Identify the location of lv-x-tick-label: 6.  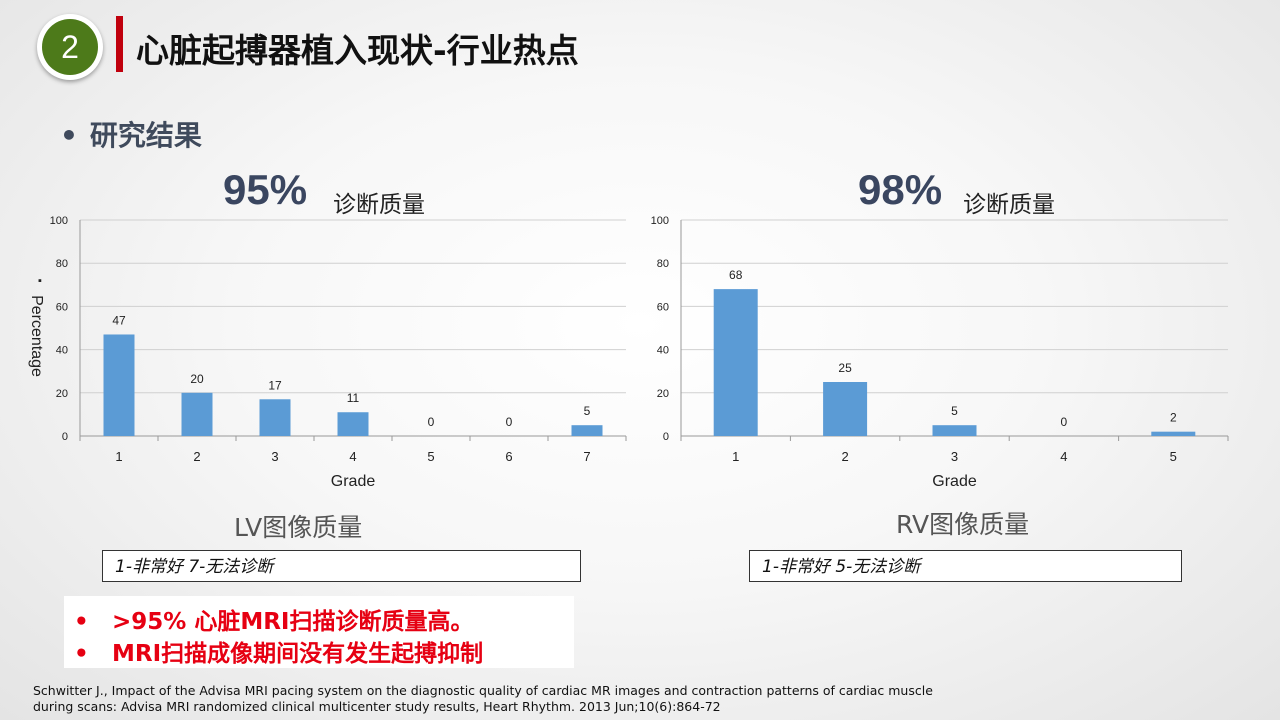
(508, 456).